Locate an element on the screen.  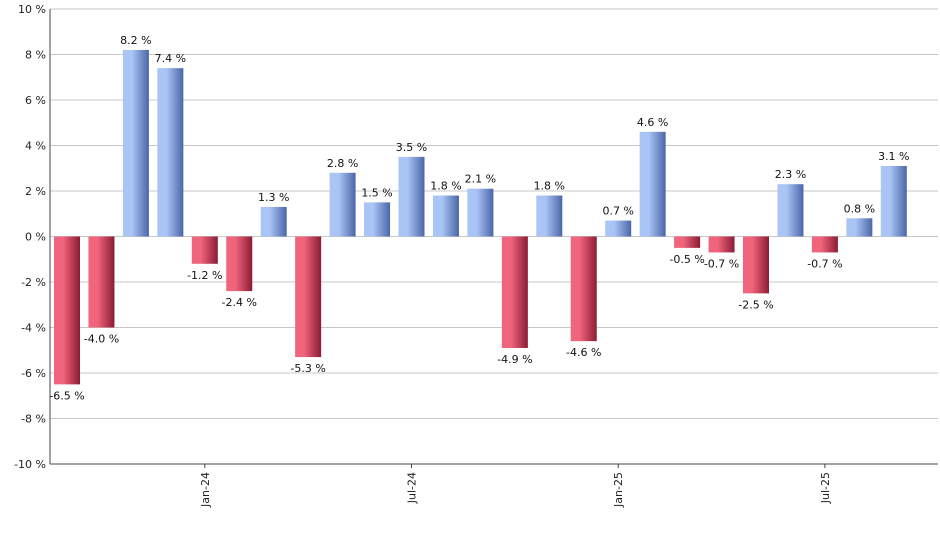
bar-value-label: -2.4 % is located at coordinates (239, 302).